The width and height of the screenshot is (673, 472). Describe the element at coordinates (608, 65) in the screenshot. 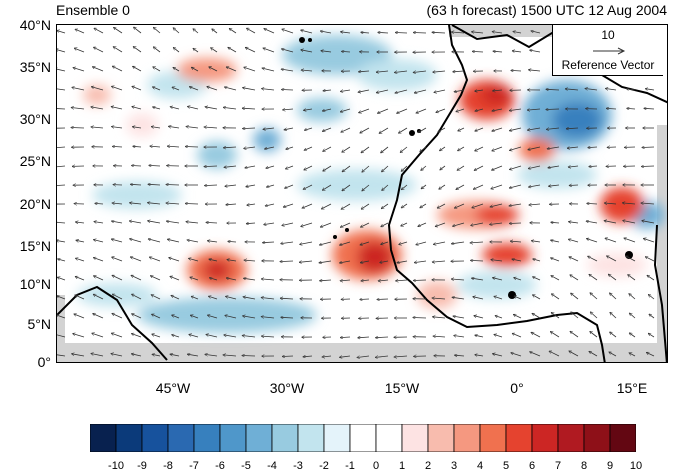

I see `reference-vector-label: Reference Vector` at that location.